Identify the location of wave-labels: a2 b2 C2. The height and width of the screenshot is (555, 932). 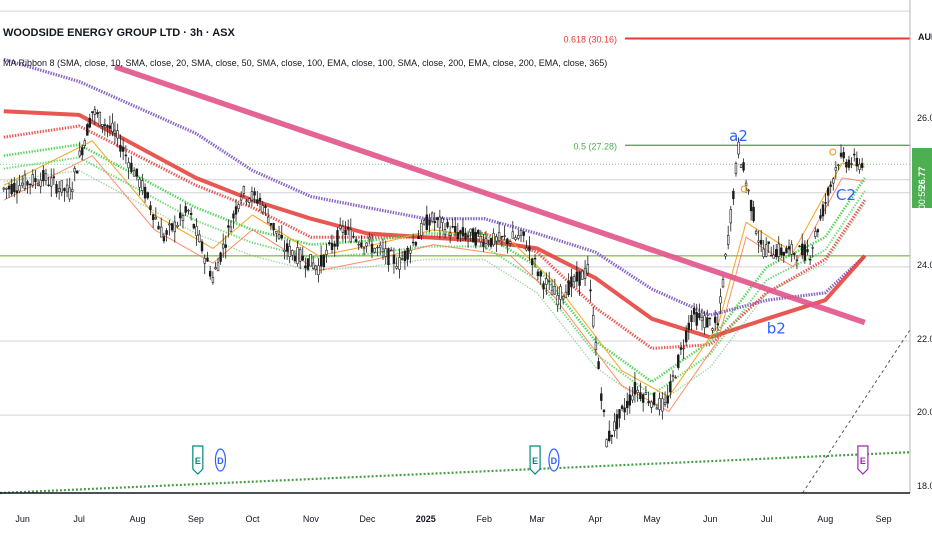
(792, 232).